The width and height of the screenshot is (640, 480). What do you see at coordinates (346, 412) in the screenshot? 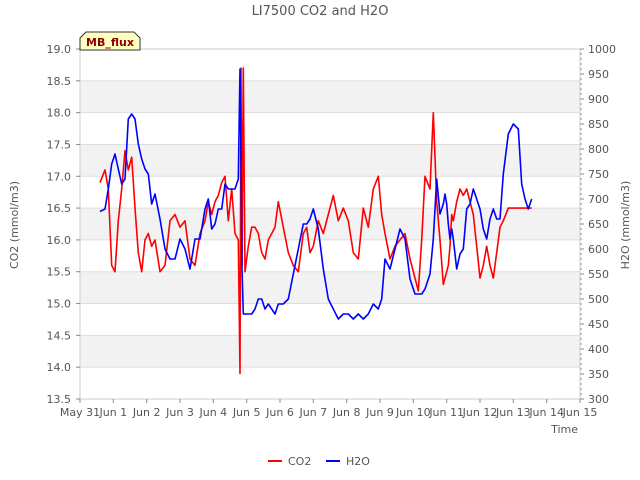
I see `x-tick-label: Jun 8` at bounding box center [346, 412].